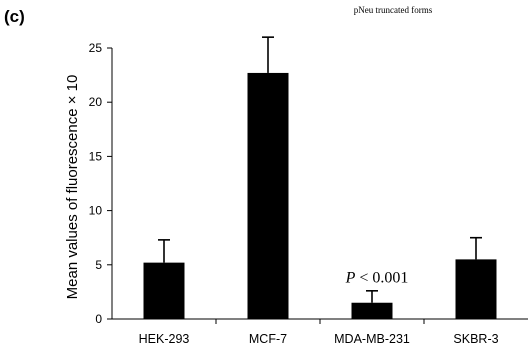 The width and height of the screenshot is (528, 352). I want to click on category-label: HEK-293, so click(164, 339).